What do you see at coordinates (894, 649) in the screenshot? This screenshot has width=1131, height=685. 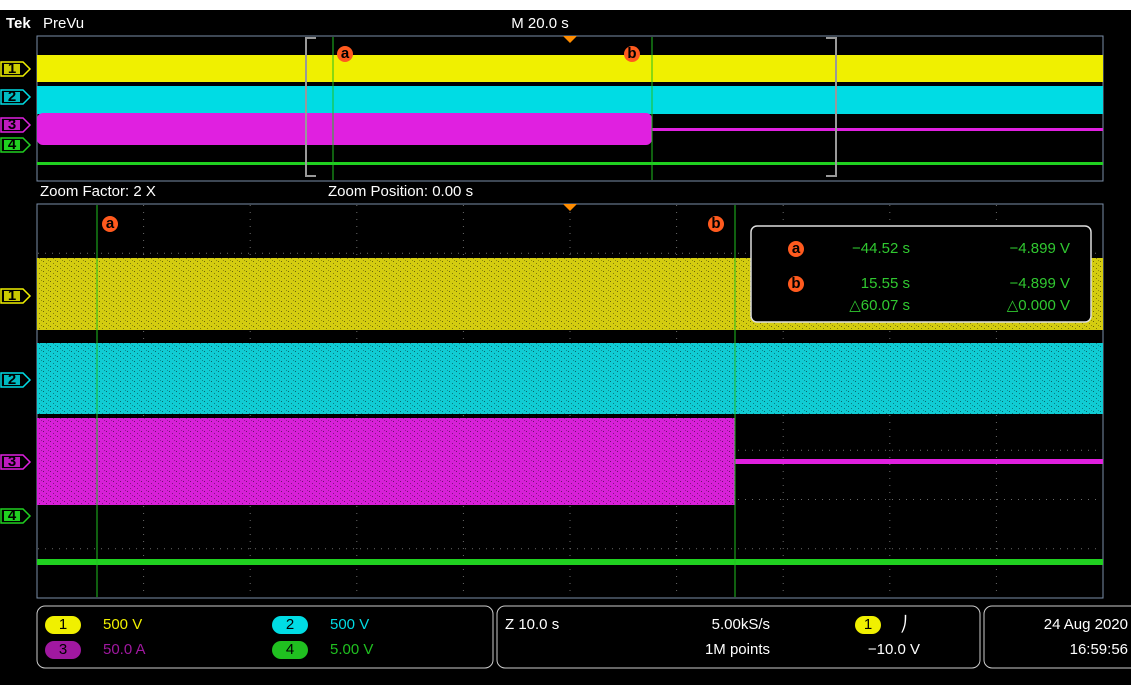 I see `trigger-level: −10.0 V` at bounding box center [894, 649].